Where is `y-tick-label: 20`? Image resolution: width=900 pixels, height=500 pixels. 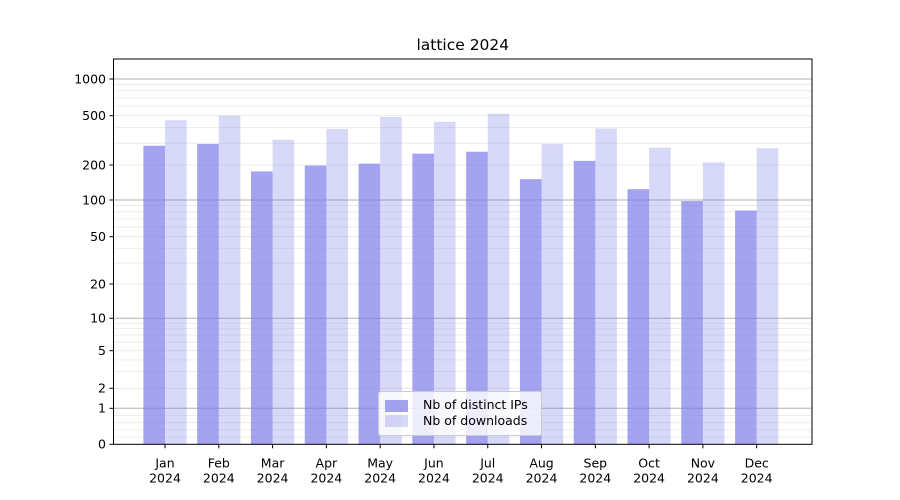
y-tick-label: 20 is located at coordinates (98, 283).